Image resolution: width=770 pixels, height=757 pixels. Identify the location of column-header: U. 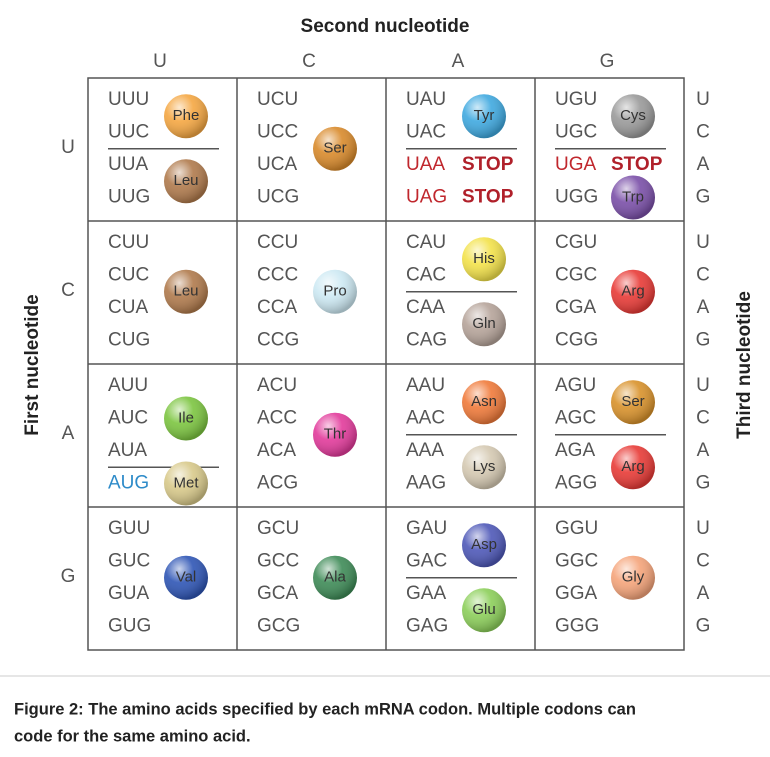
(160, 61).